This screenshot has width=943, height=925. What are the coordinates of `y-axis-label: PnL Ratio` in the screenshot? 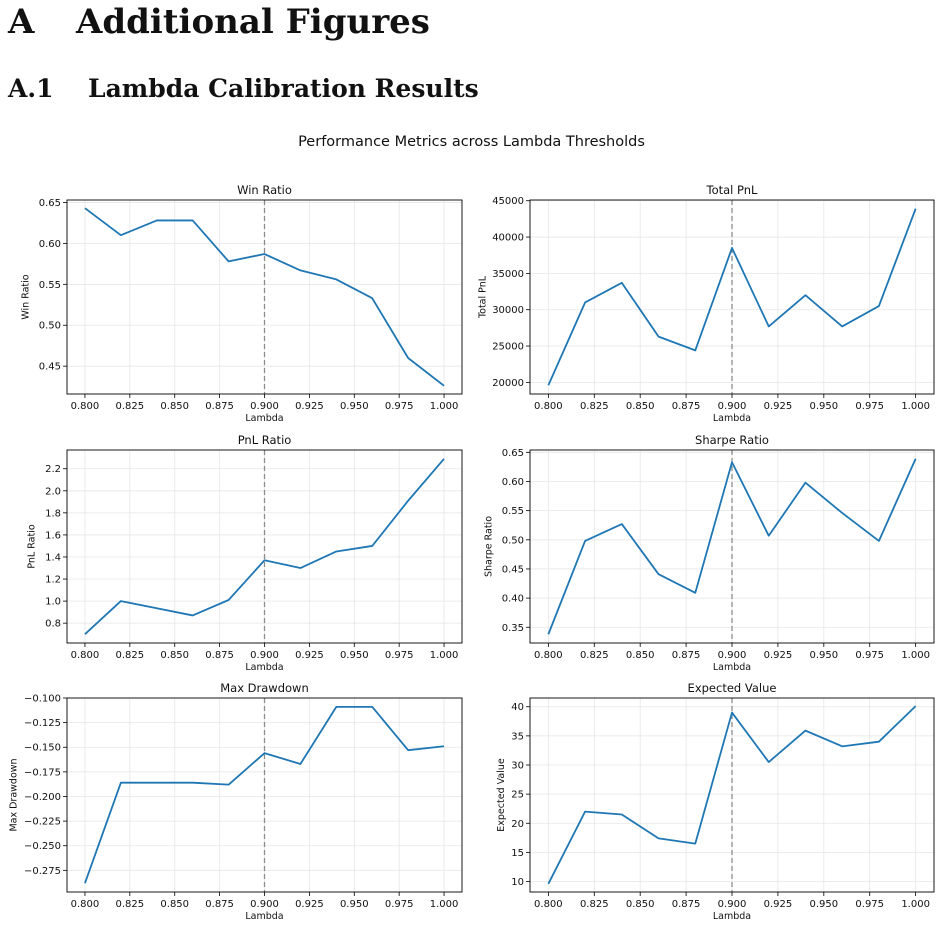 It's located at (32, 546).